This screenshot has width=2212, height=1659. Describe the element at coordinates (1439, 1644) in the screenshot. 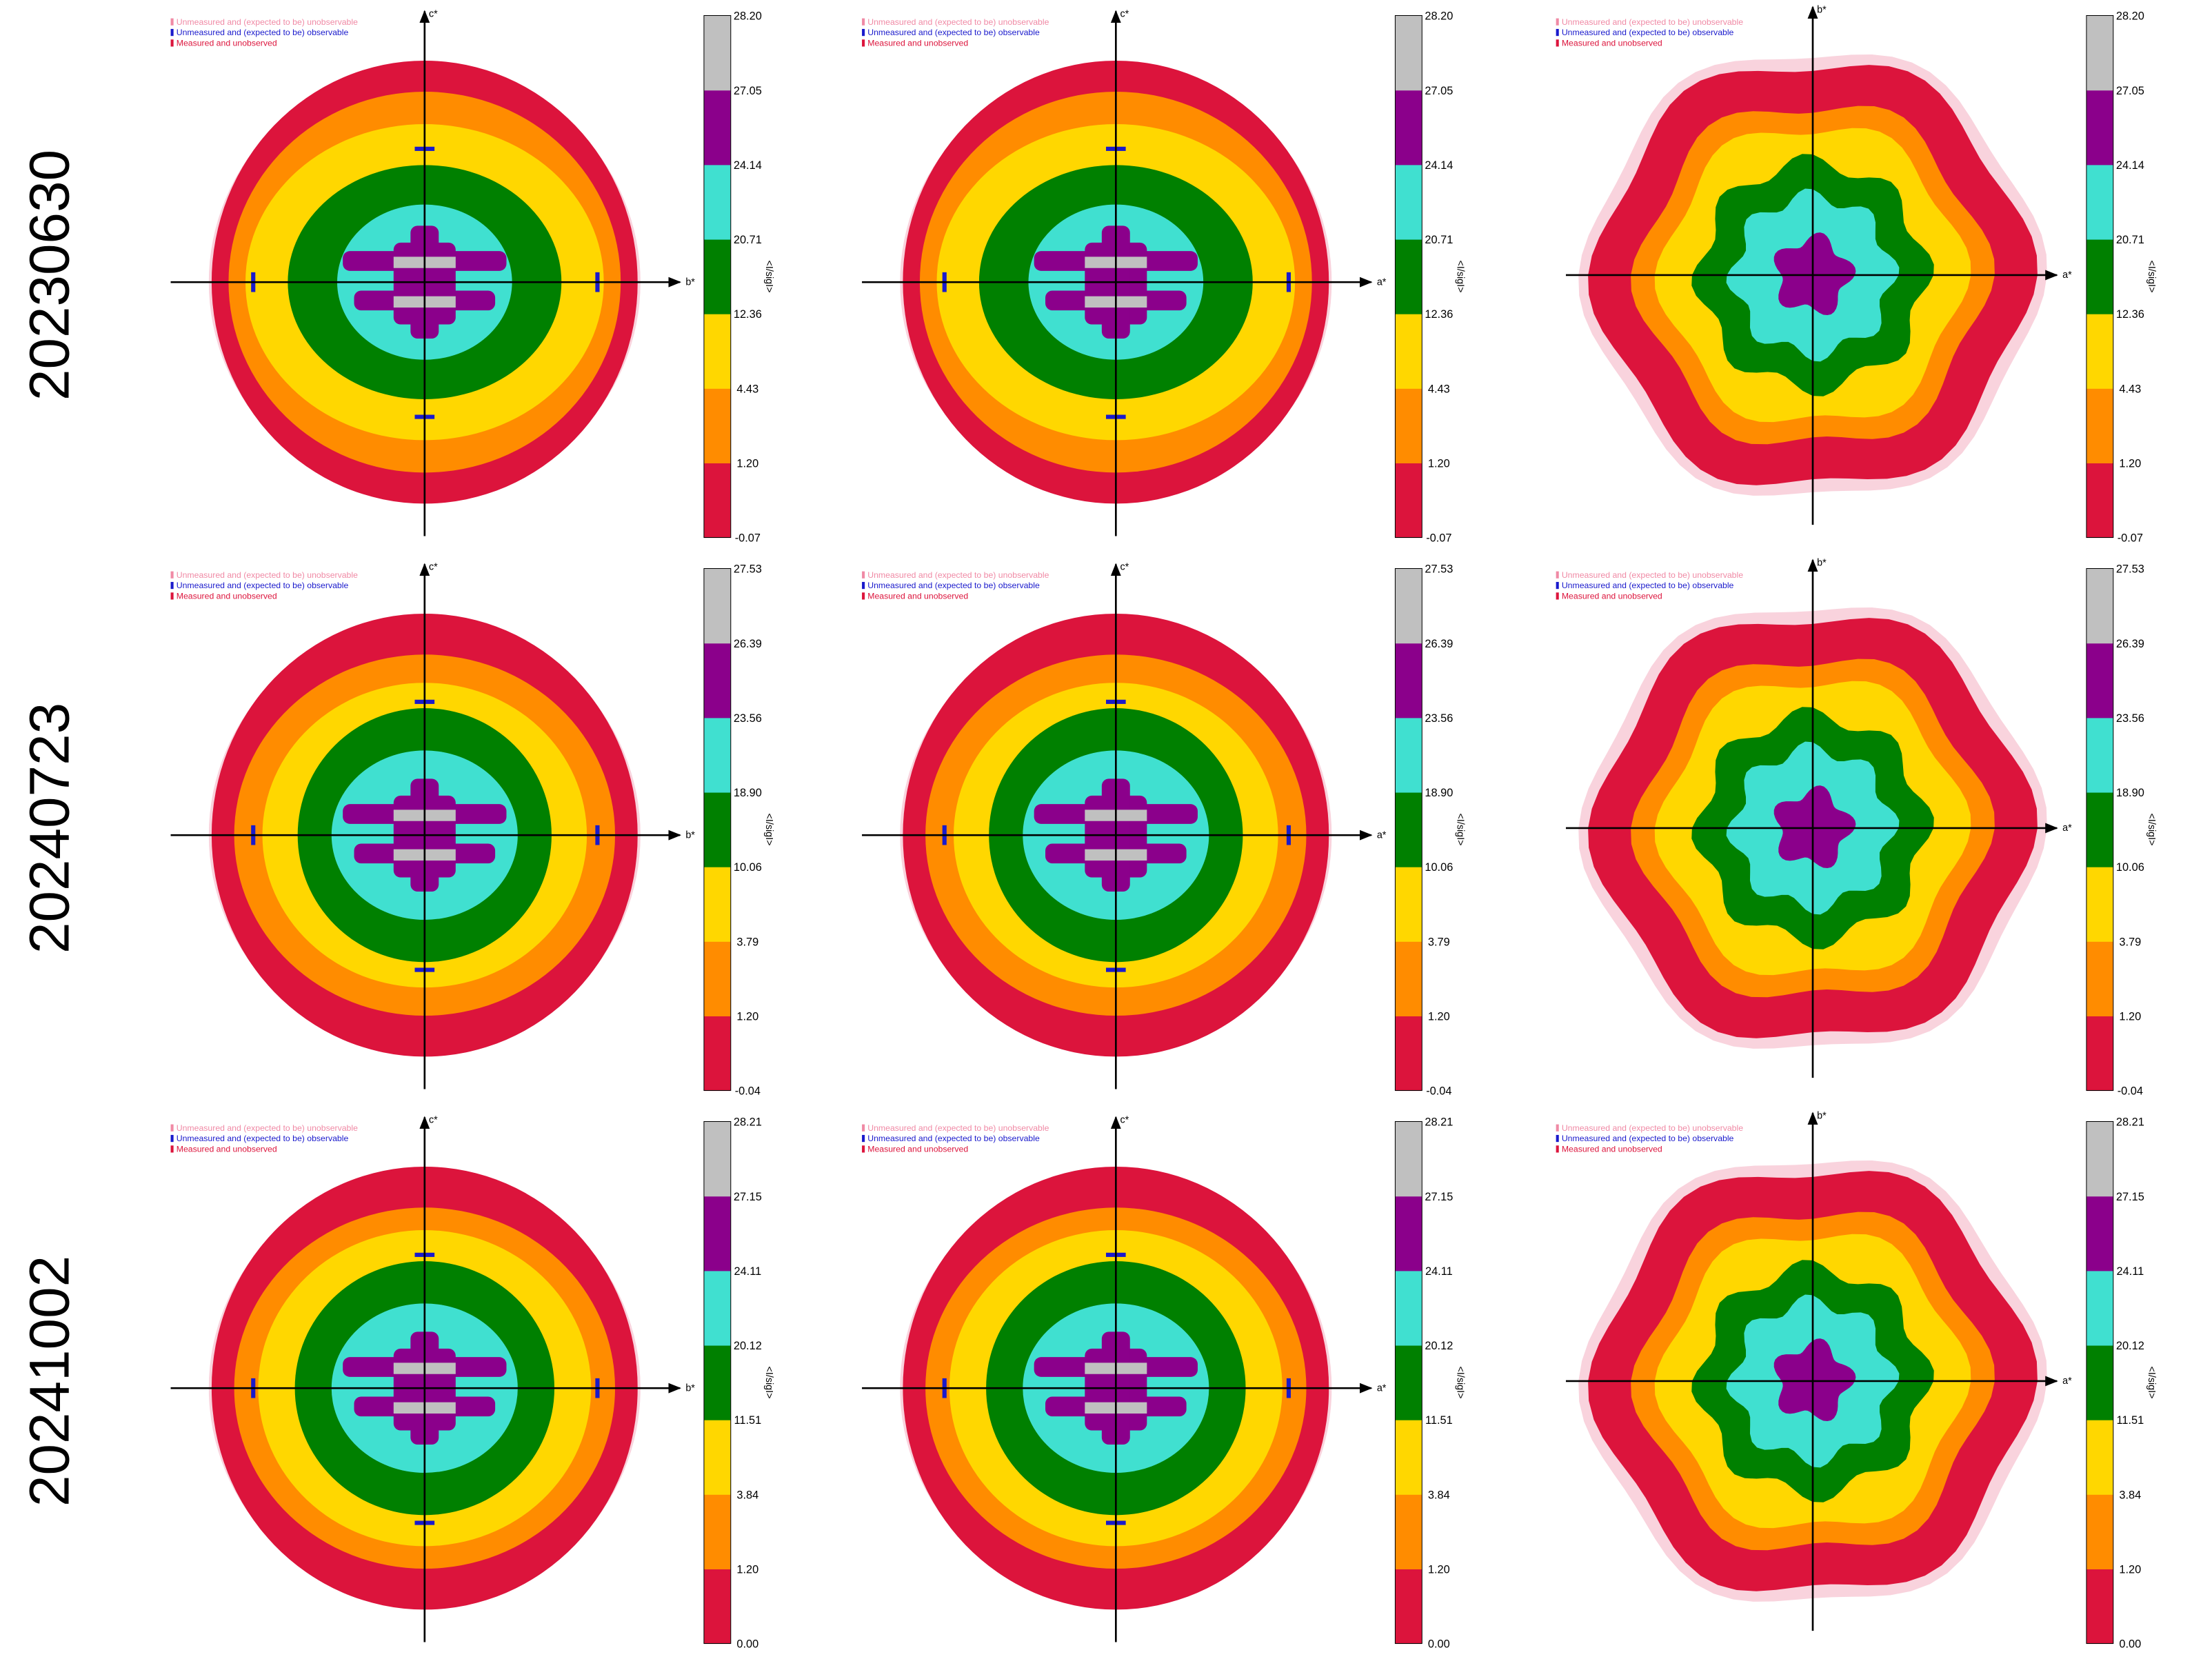

I see `colorbar-tick-label: 0.00` at that location.